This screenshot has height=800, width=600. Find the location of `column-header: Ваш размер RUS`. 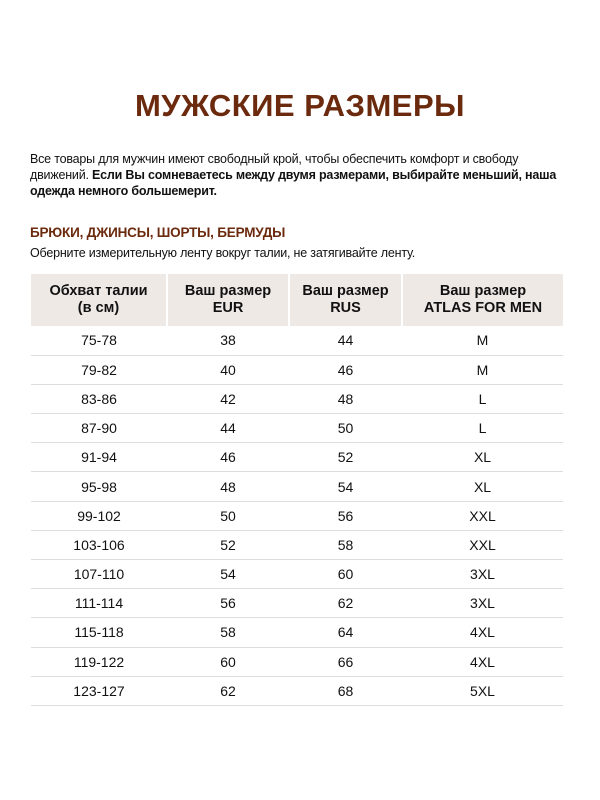

column-header: Ваш размер RUS is located at coordinates (345, 300).